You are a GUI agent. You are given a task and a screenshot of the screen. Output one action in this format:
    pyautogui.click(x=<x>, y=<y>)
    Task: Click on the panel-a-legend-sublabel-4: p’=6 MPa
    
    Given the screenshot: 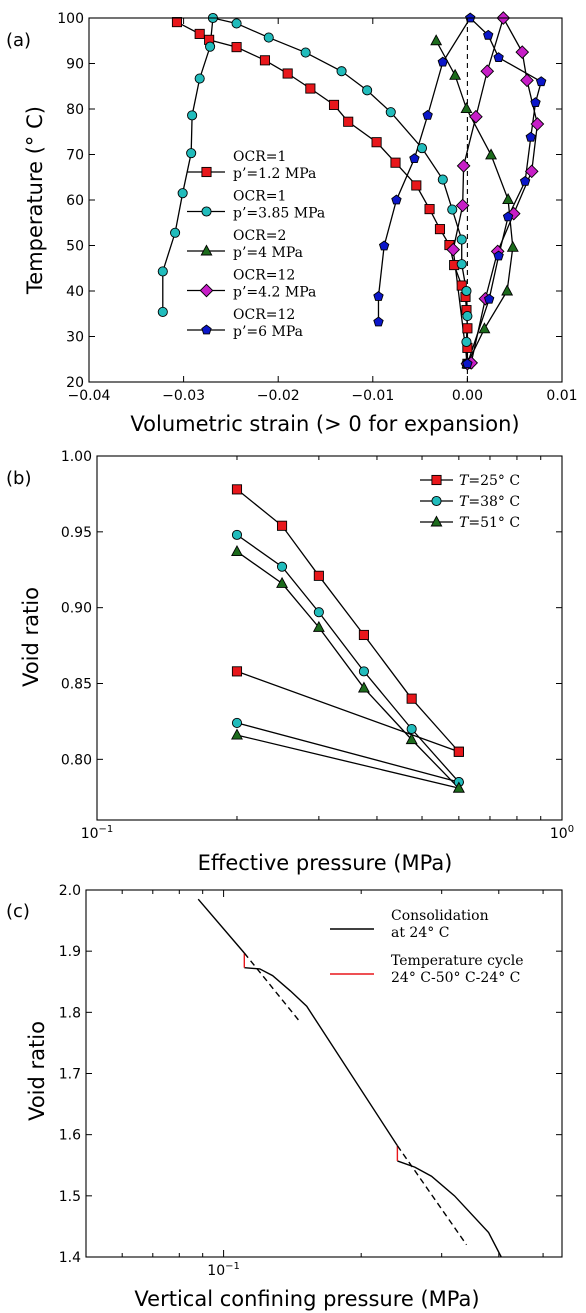 What is the action you would take?
    pyautogui.click(x=268, y=332)
    